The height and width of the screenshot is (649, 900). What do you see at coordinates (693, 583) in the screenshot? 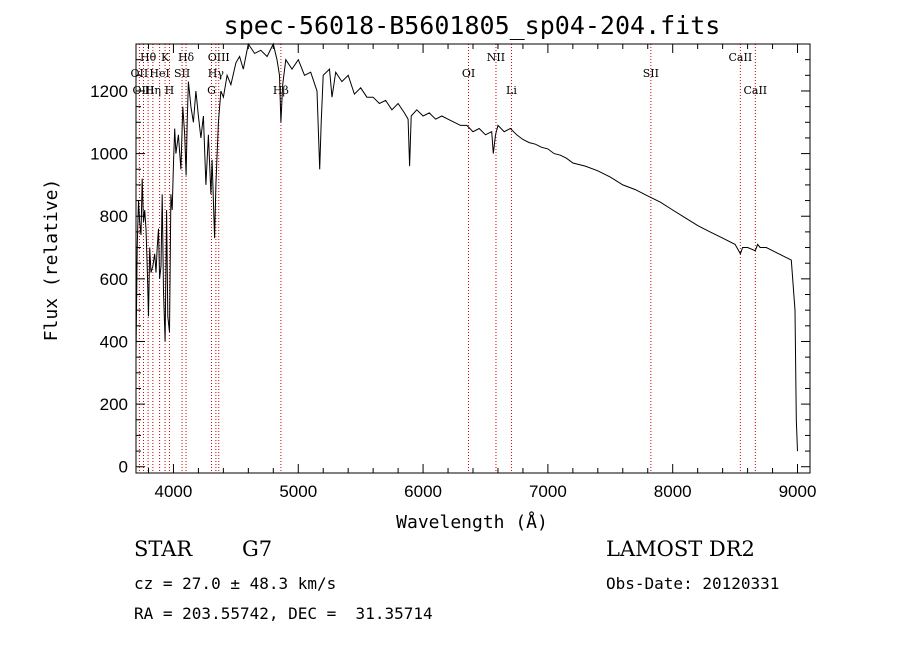
I see `observation-date: Obs-Date: 20120331` at bounding box center [693, 583].